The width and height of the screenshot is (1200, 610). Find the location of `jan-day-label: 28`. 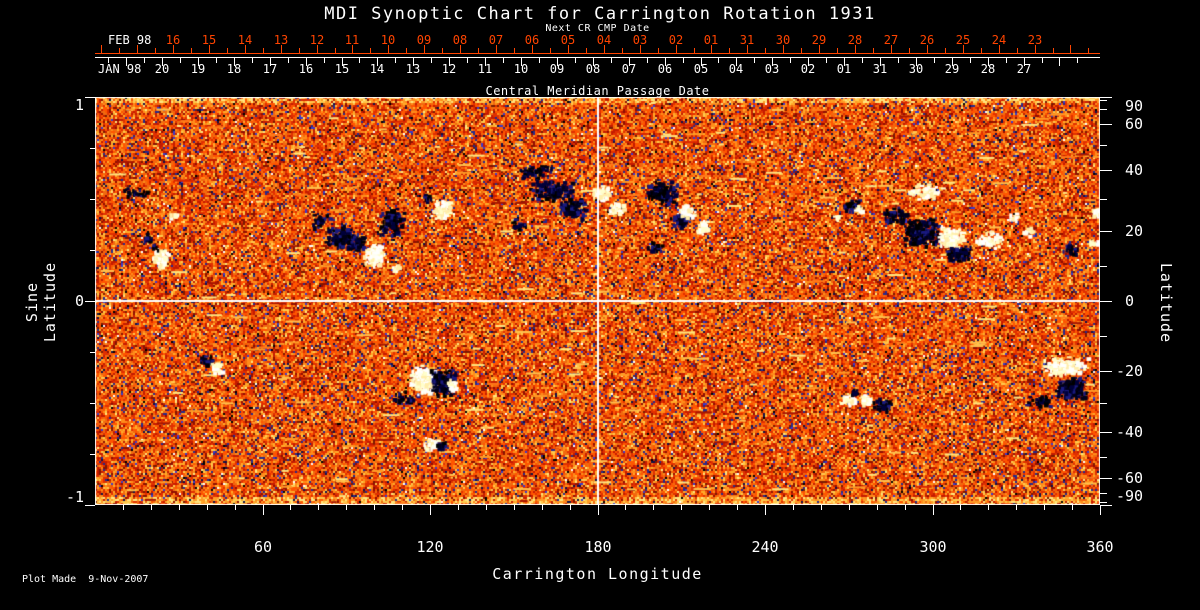

jan-day-label: 28 is located at coordinates (988, 69).